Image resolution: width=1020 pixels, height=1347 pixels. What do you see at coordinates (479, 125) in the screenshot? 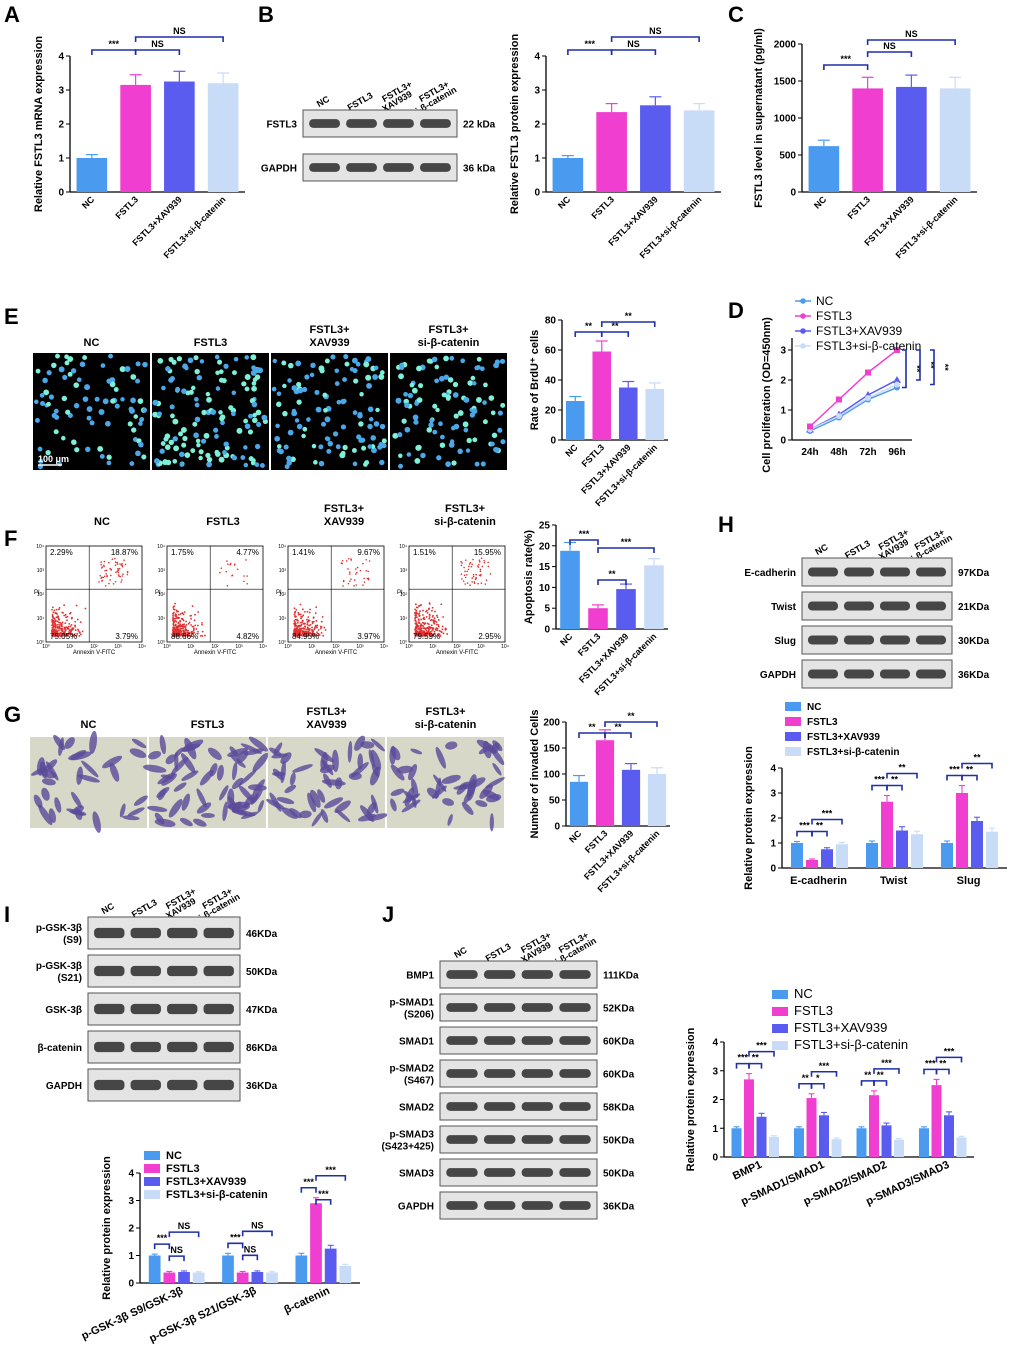
I see `blot-kda-label: 22 kDa` at bounding box center [479, 125].